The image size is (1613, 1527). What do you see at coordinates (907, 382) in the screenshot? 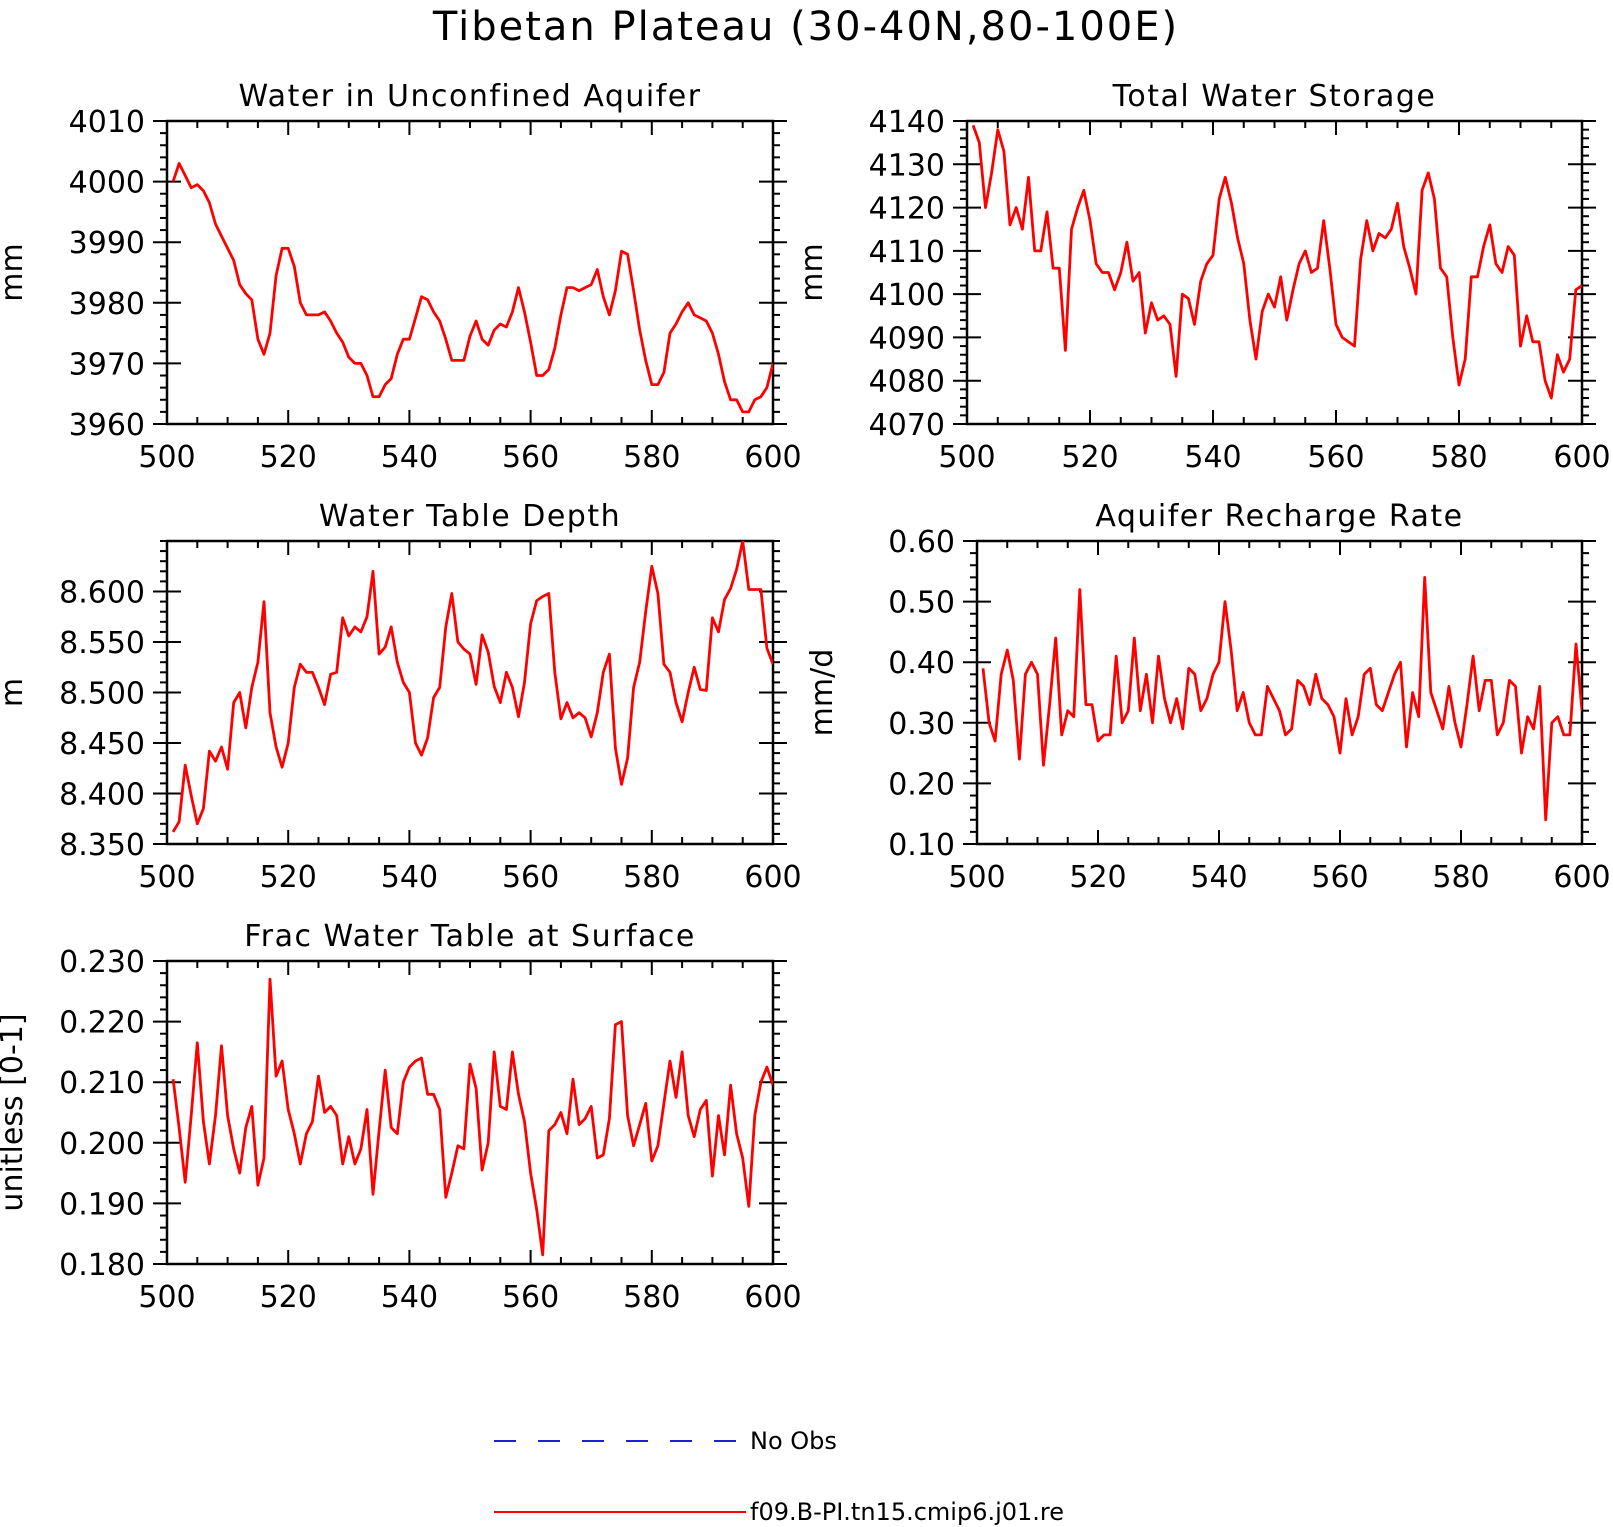
I see `y-tick-label: 4080` at bounding box center [907, 382].